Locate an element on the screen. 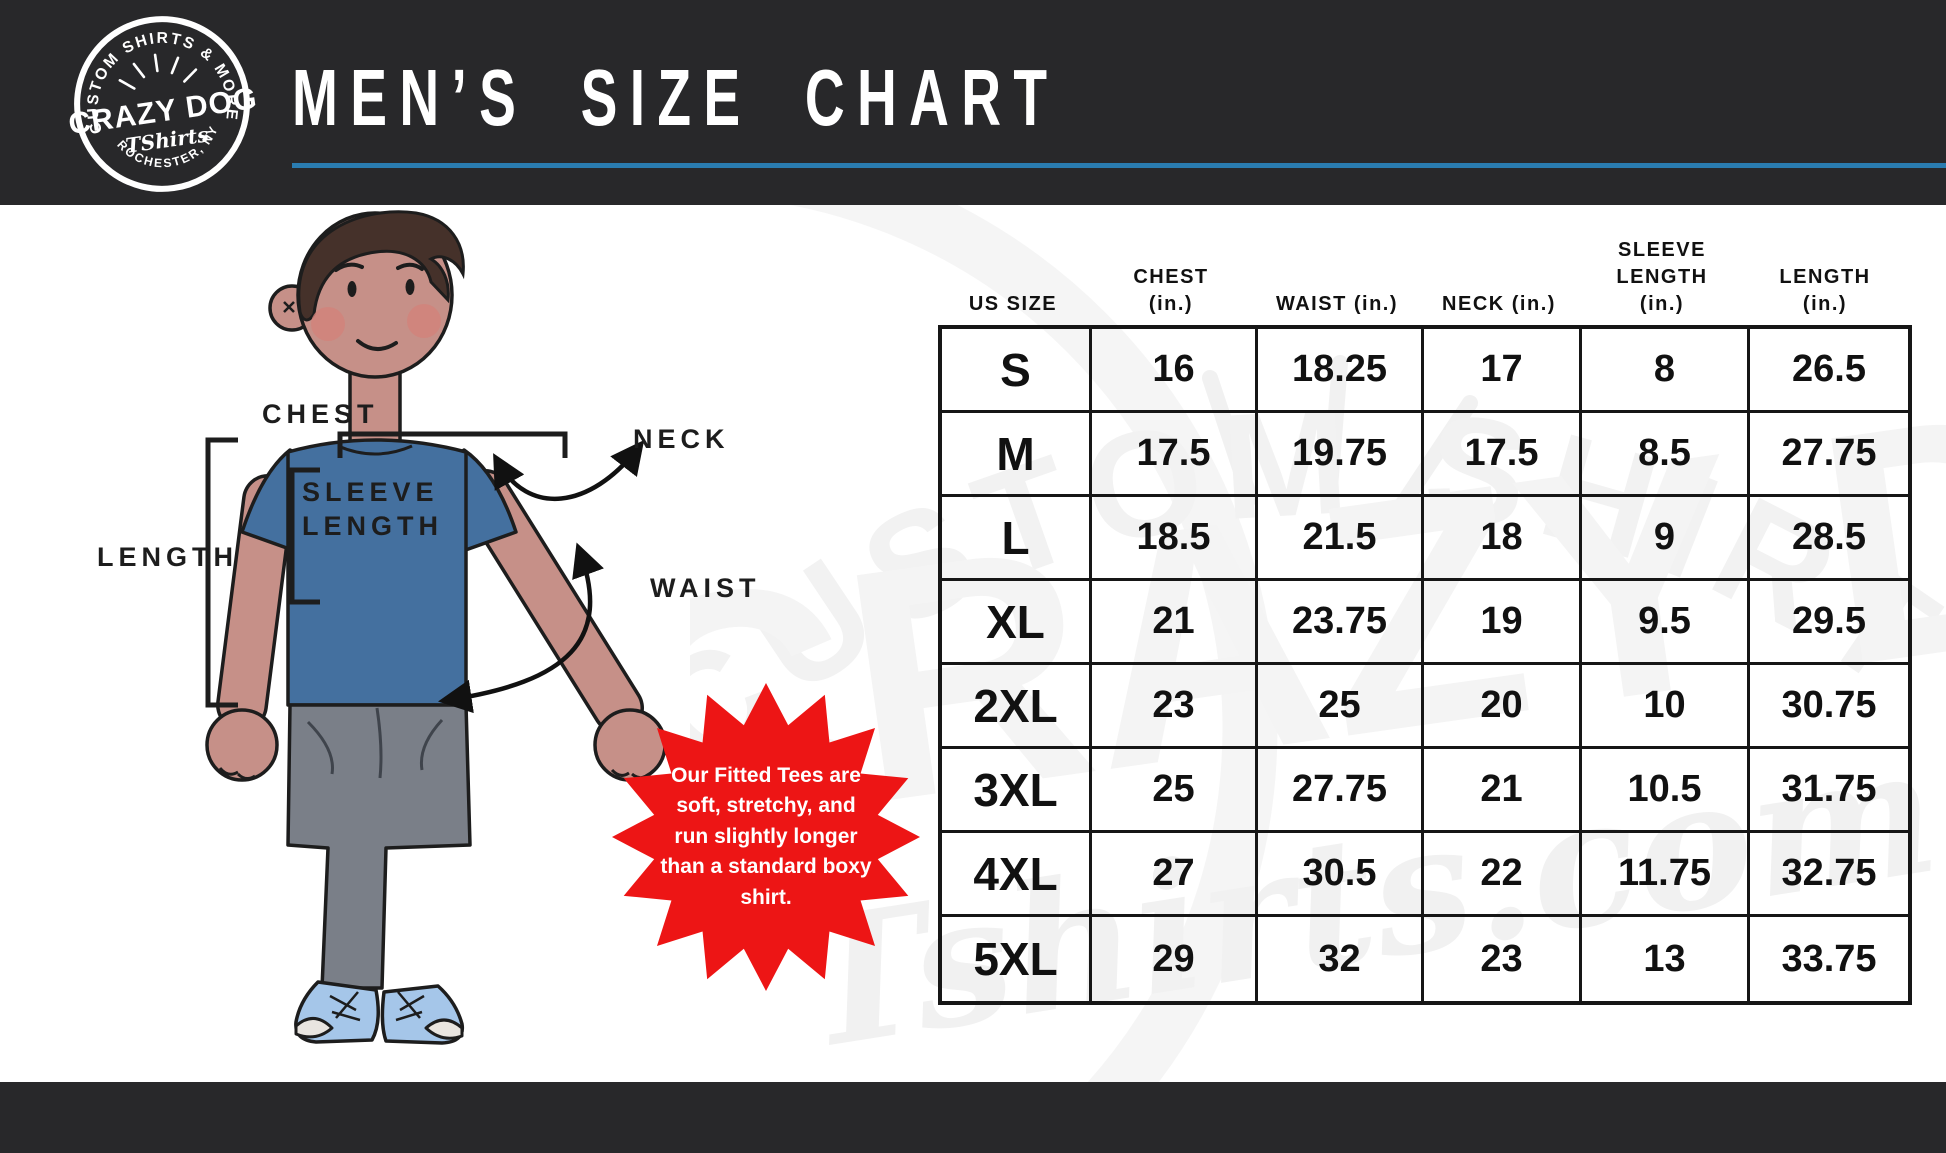 This screenshot has height=1153, width=1946. table-cell: 18 is located at coordinates (1503, 539).